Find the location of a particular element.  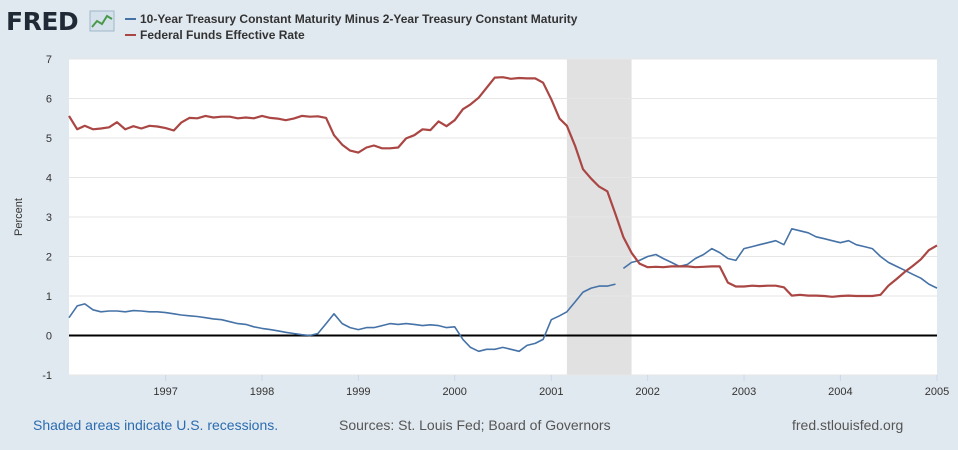

fred-logo: FRED is located at coordinates (60, 21).